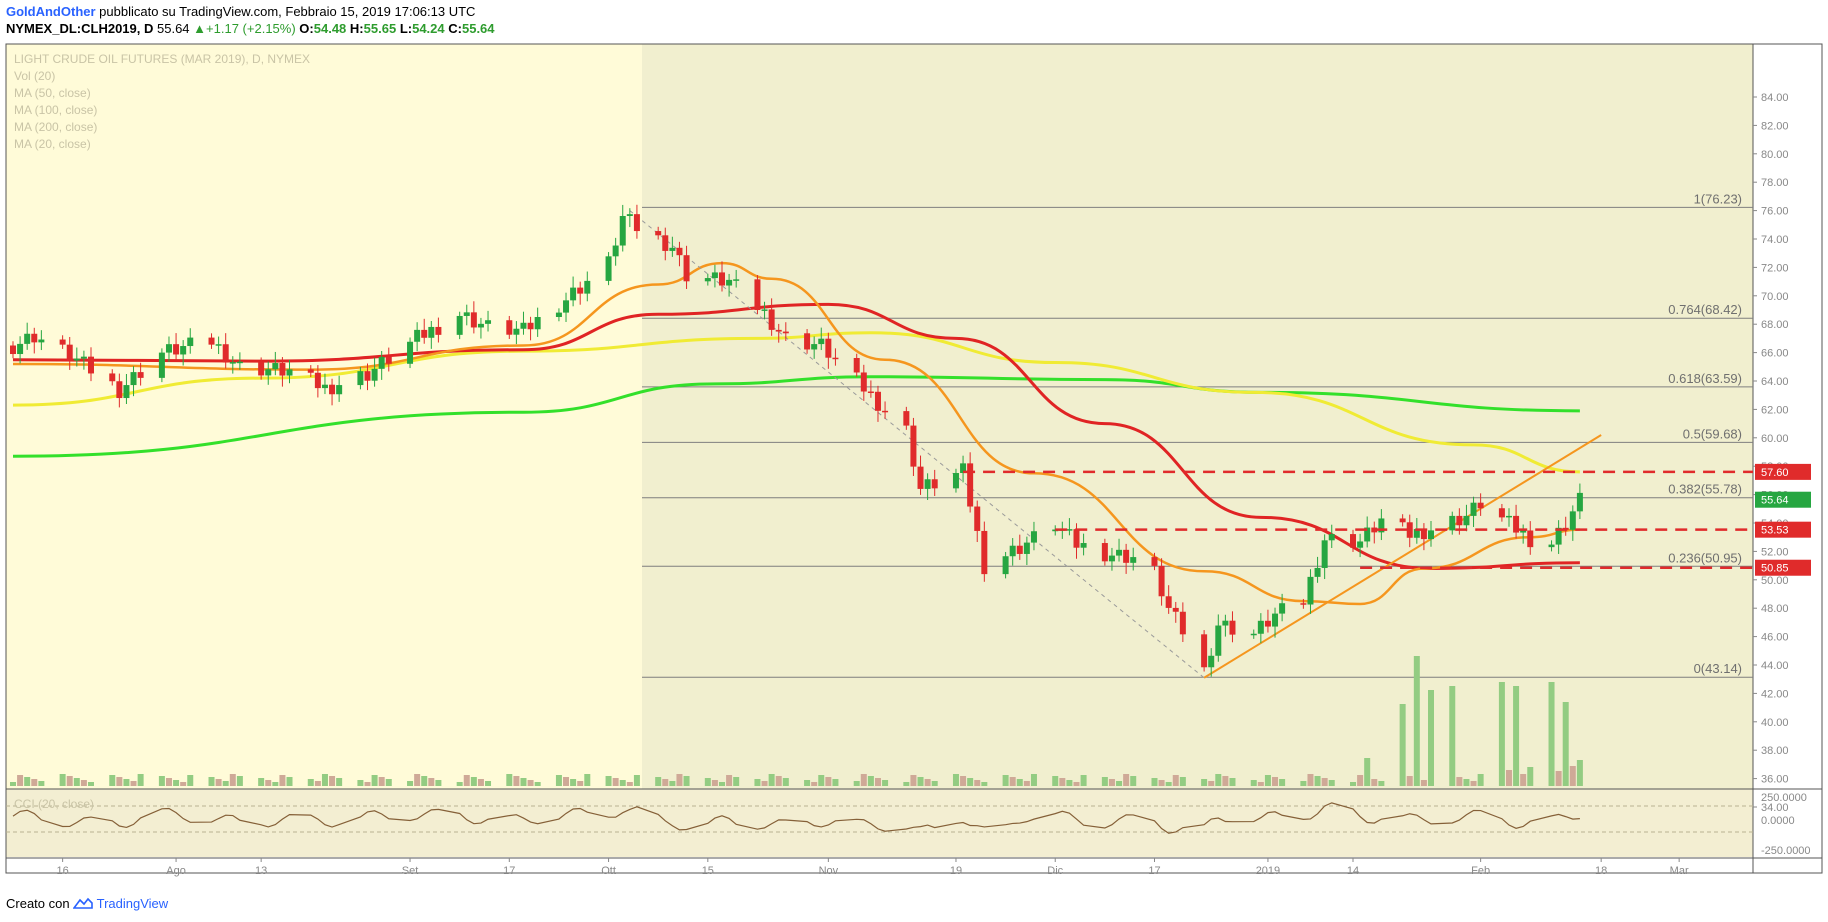 The width and height of the screenshot is (1828, 922). What do you see at coordinates (132, 903) in the screenshot?
I see `tradingview-link: TradingView` at bounding box center [132, 903].